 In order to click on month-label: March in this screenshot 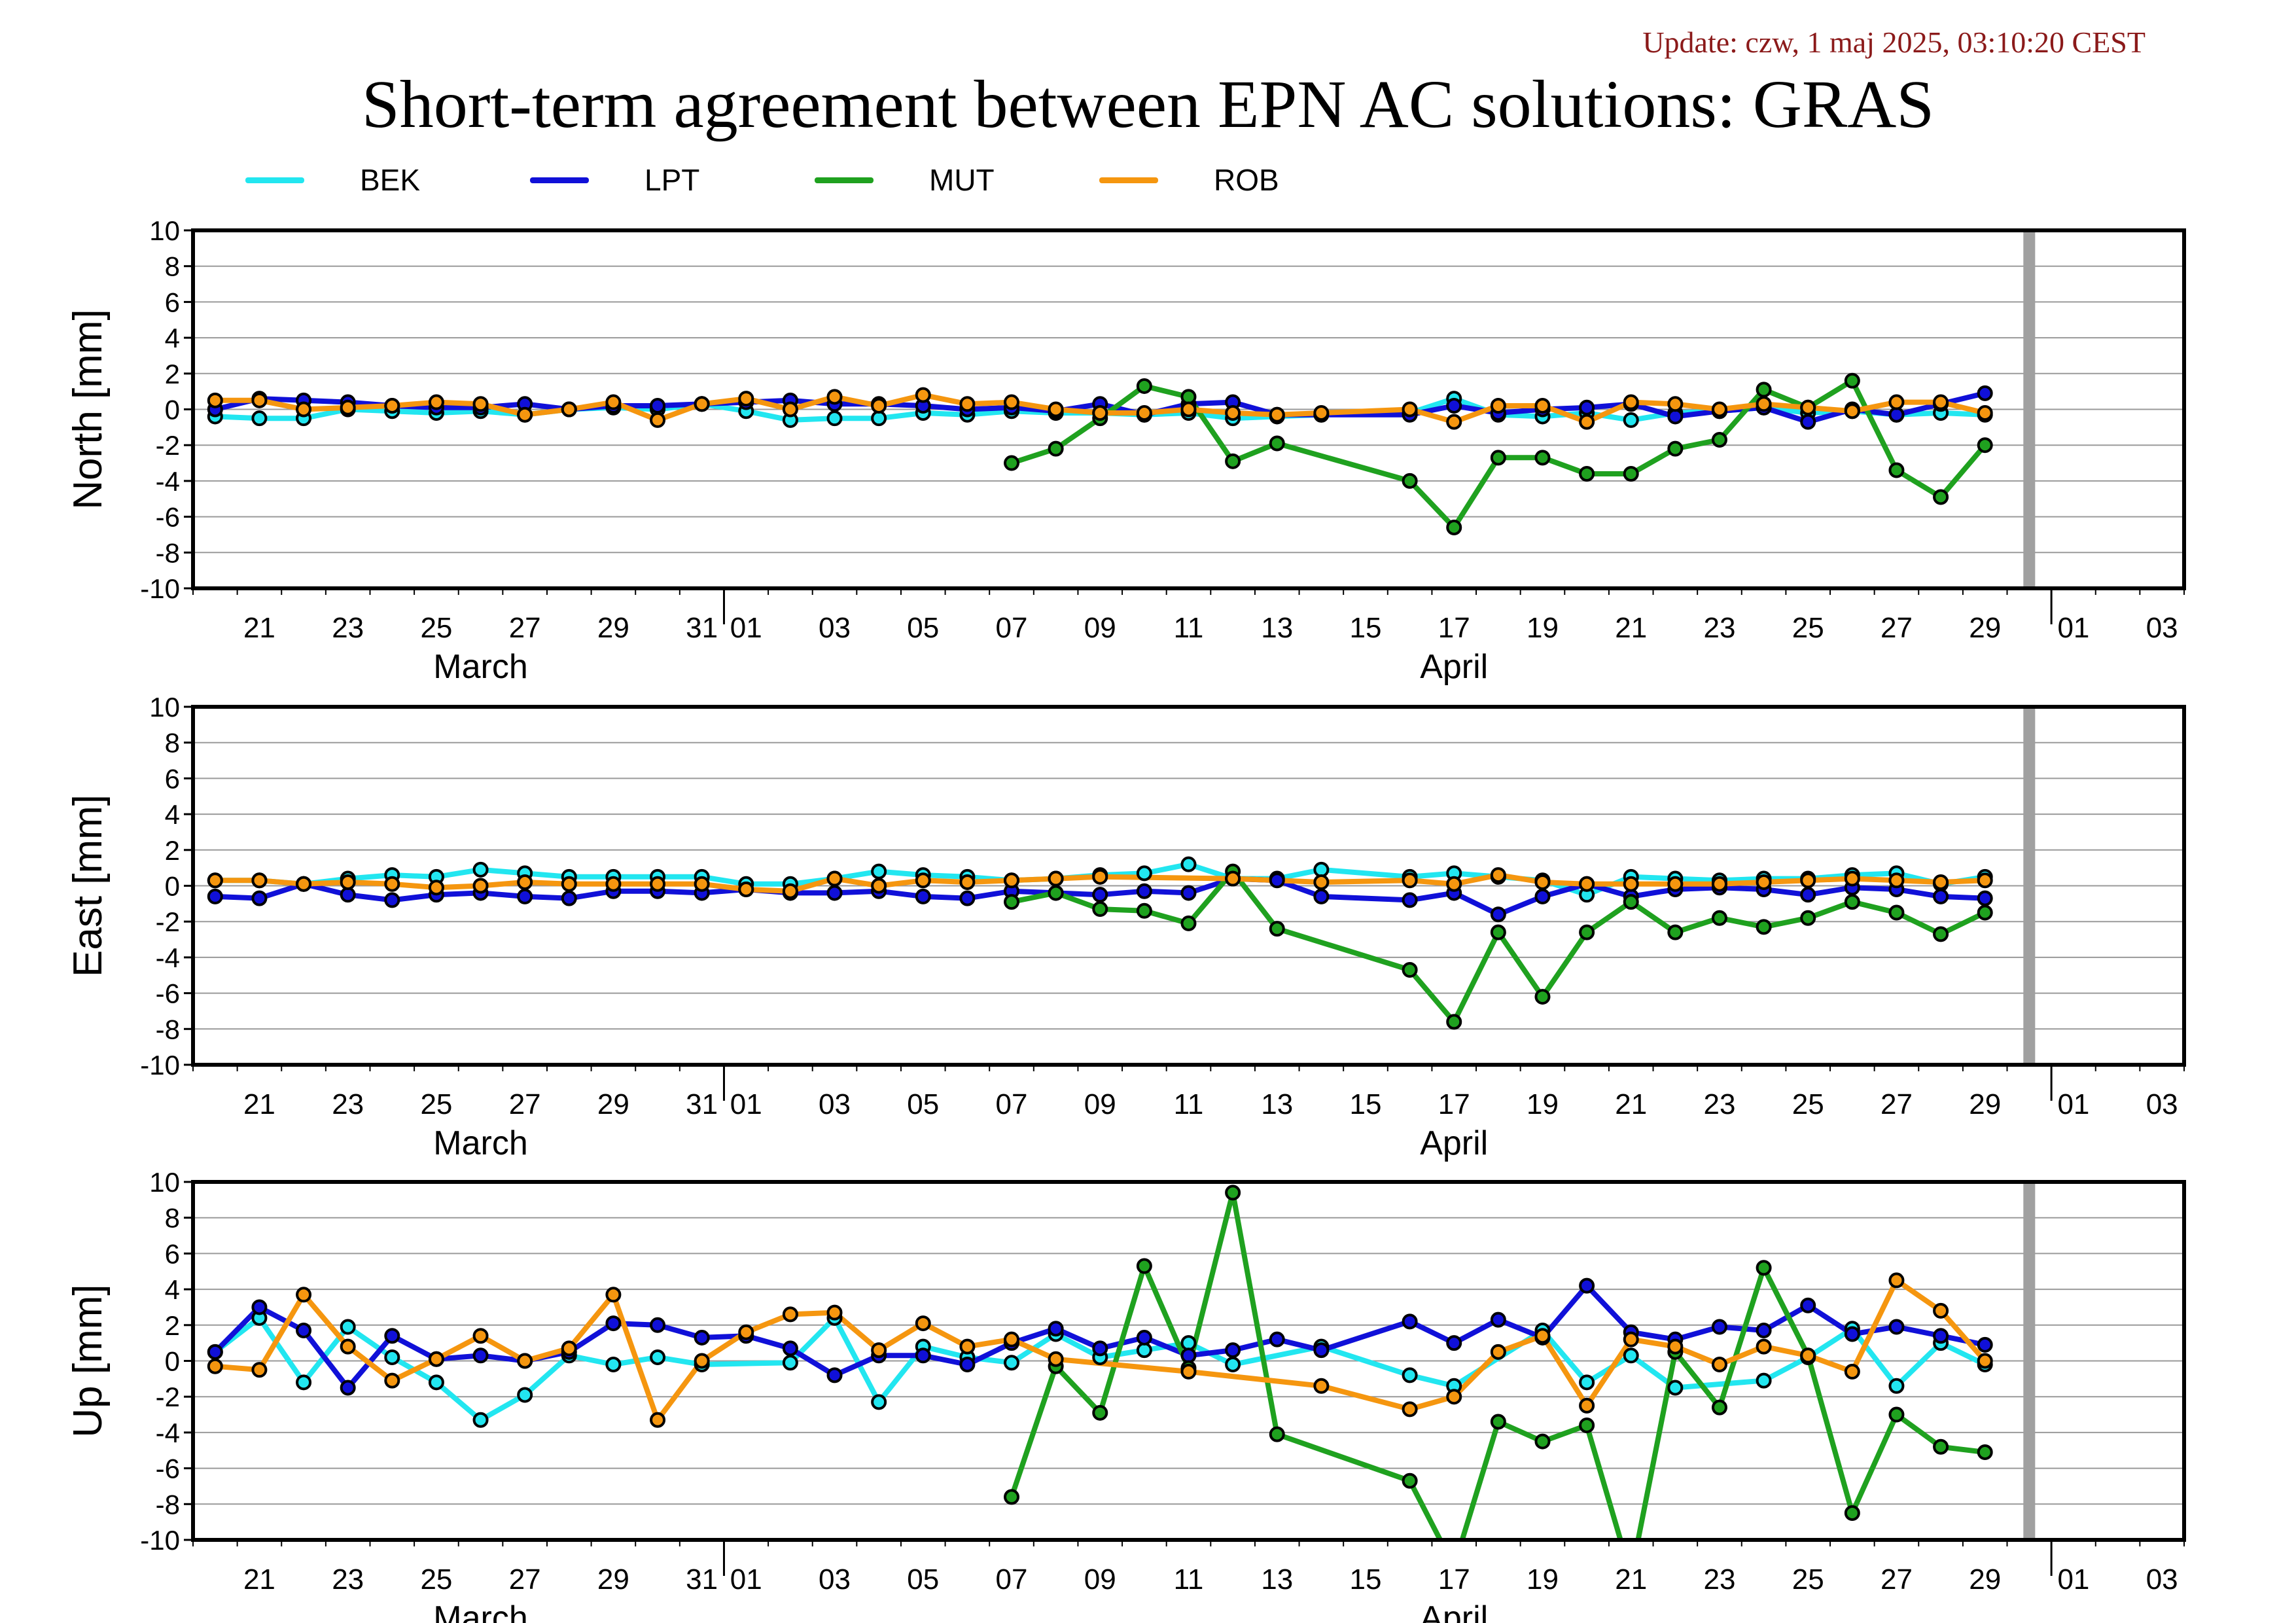, I will do `click(480, 1611)`.